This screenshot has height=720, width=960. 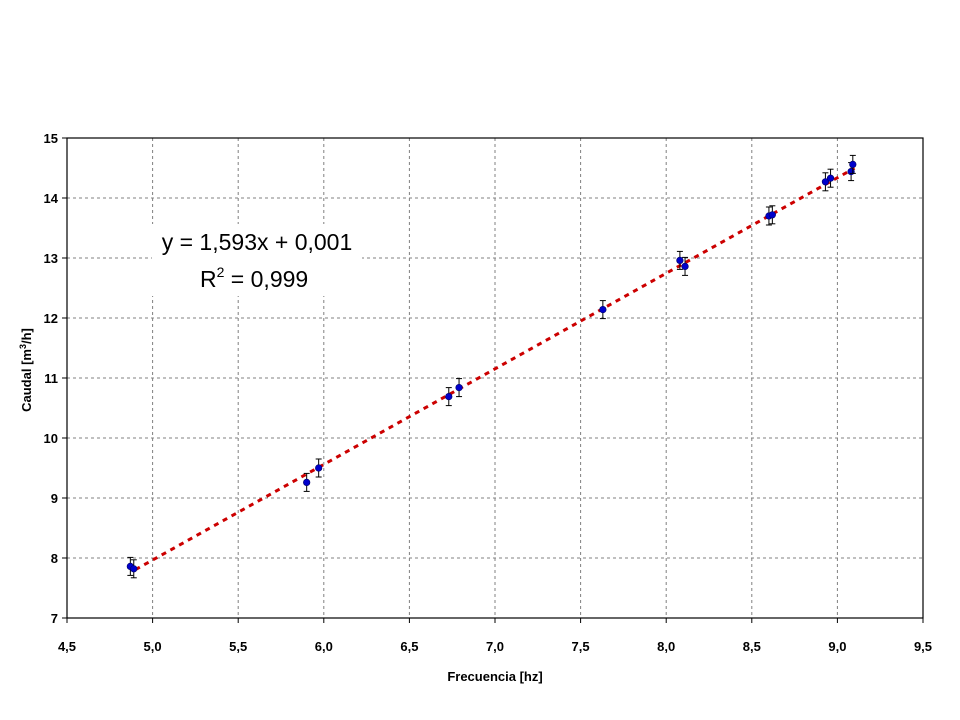 What do you see at coordinates (581, 646) in the screenshot?
I see `x-tick-label: 7,5` at bounding box center [581, 646].